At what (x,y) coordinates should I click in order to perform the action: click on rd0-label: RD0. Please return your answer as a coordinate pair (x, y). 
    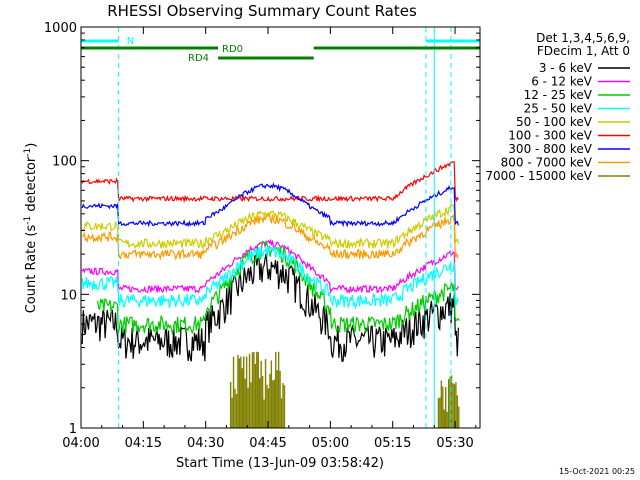
    Looking at the image, I should click on (232, 49).